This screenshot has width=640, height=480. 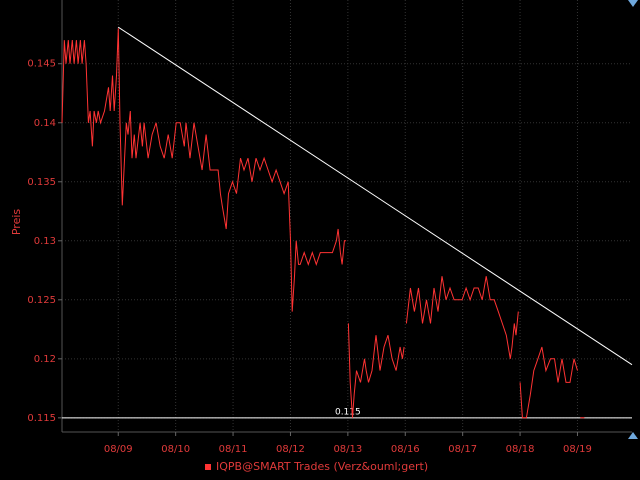 I want to click on y-tick-label: 0.14, so click(x=45, y=123).